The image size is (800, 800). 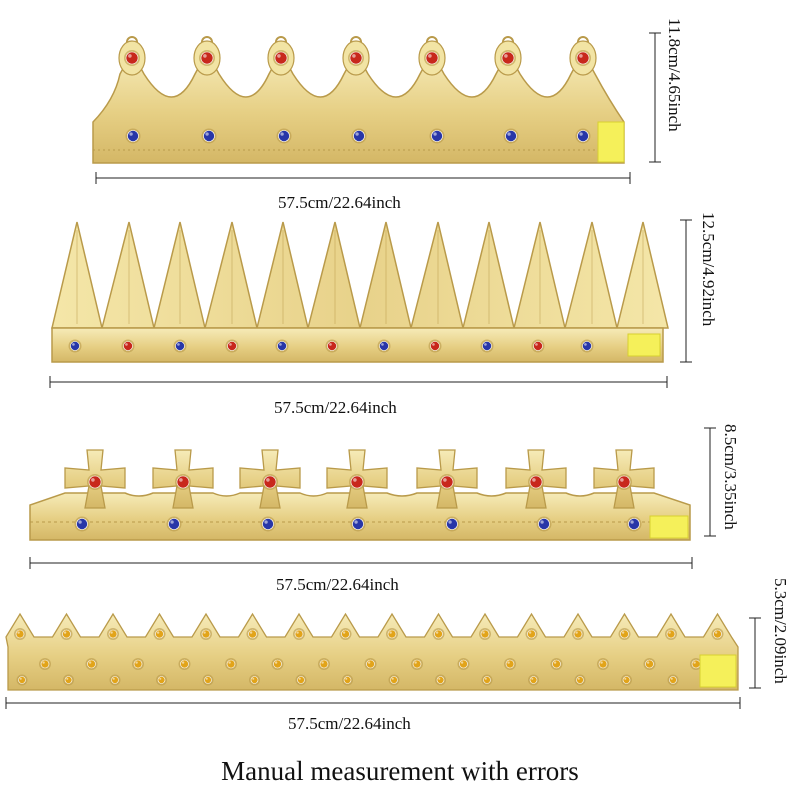 I want to click on crown-2-height-label: 12.5cm/4.92inch, so click(x=708, y=269).